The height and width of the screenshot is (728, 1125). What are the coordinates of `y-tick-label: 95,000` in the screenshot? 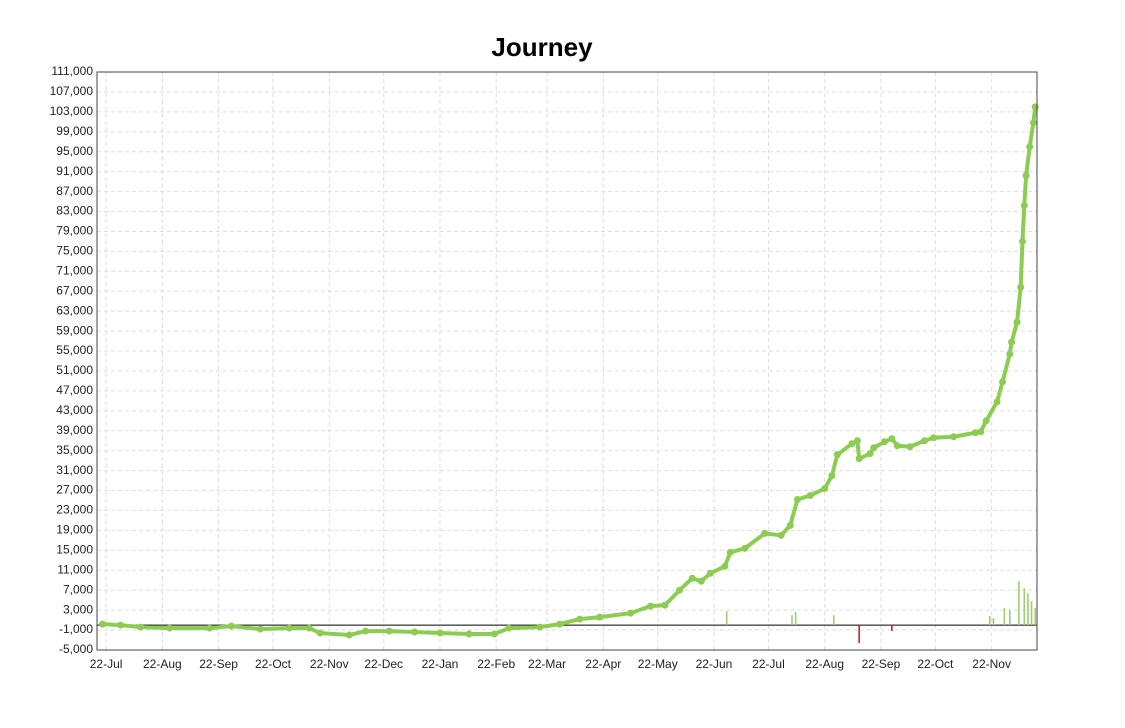 It's located at (74, 151).